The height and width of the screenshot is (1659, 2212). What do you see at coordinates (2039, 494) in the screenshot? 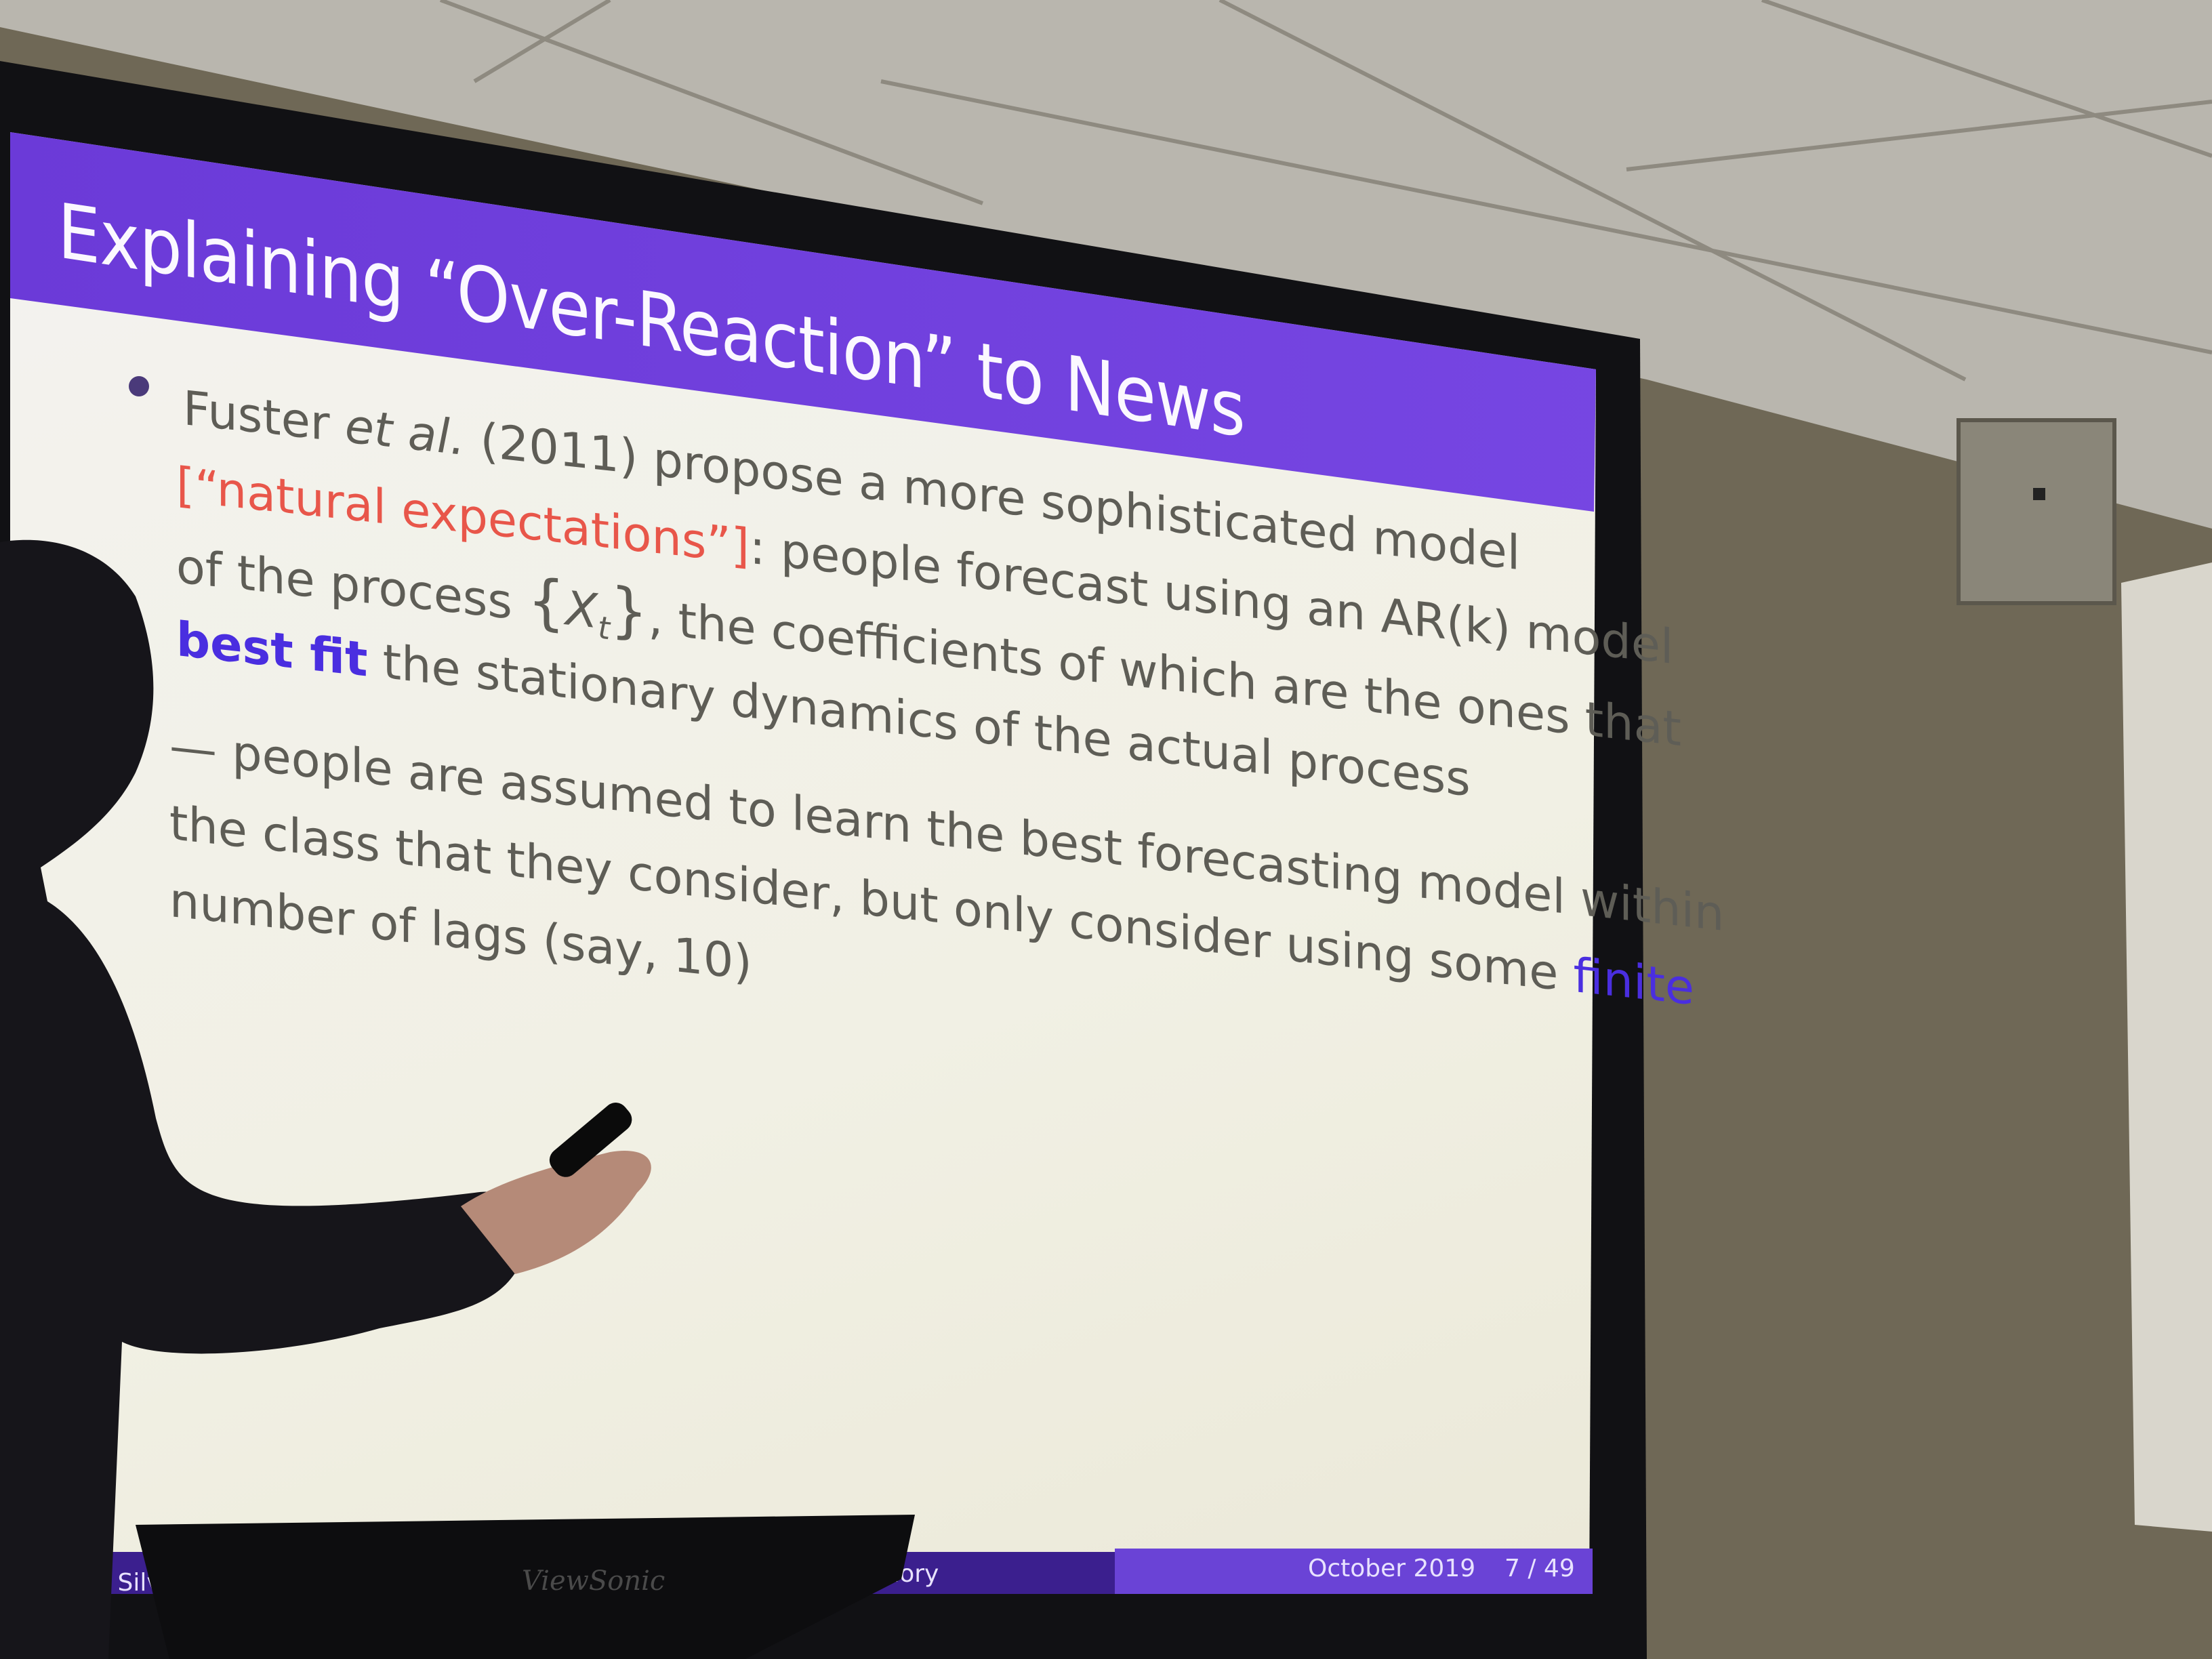
I see `speaker-led` at bounding box center [2039, 494].